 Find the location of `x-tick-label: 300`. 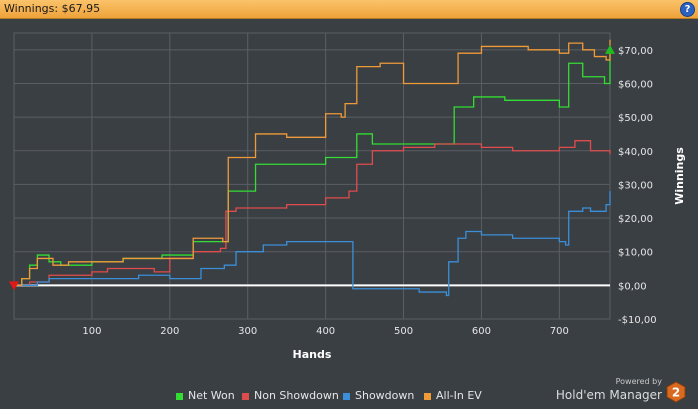

x-tick-label: 300 is located at coordinates (247, 331).